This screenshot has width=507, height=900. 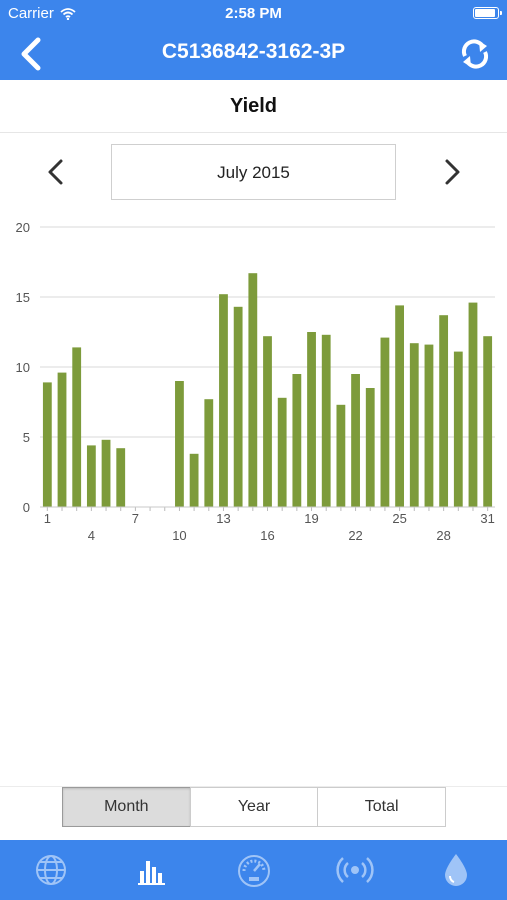 What do you see at coordinates (253, 106) in the screenshot?
I see `section-title: Yield` at bounding box center [253, 106].